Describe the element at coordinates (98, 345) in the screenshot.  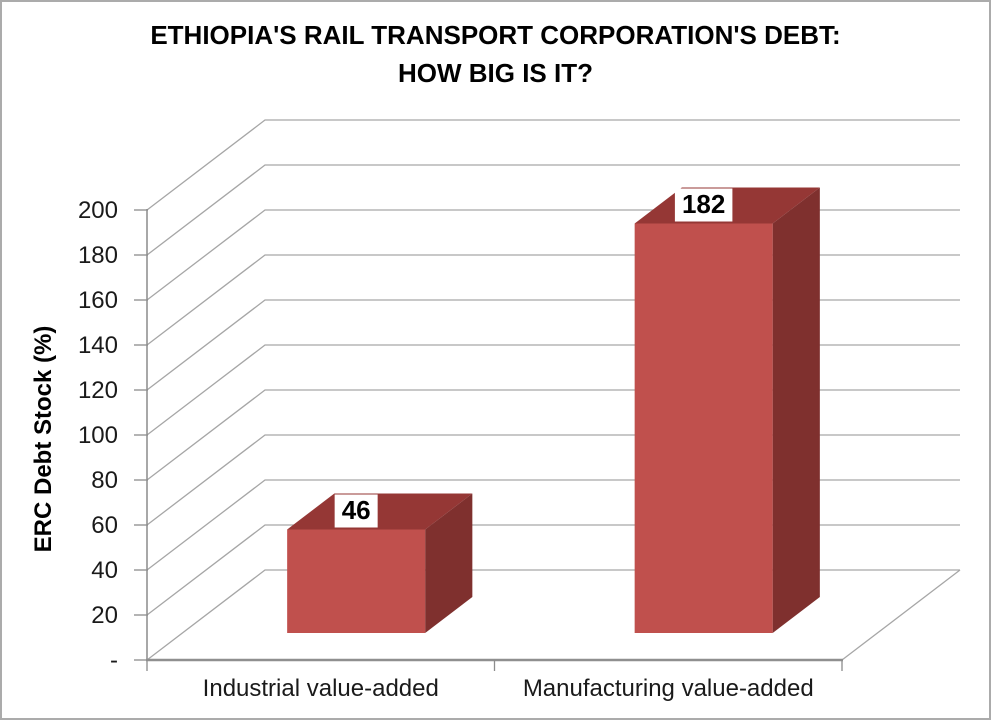
I see `y-tick-label: 140` at that location.